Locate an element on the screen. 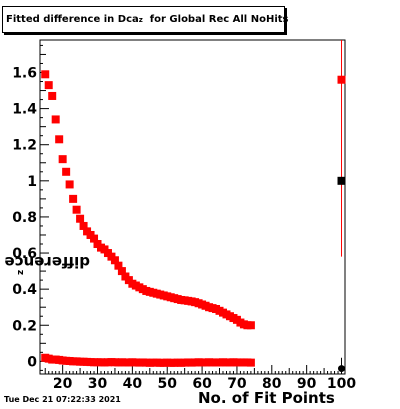 This screenshot has height=409, width=400. y-tick-label: 0.8 is located at coordinates (24, 218).